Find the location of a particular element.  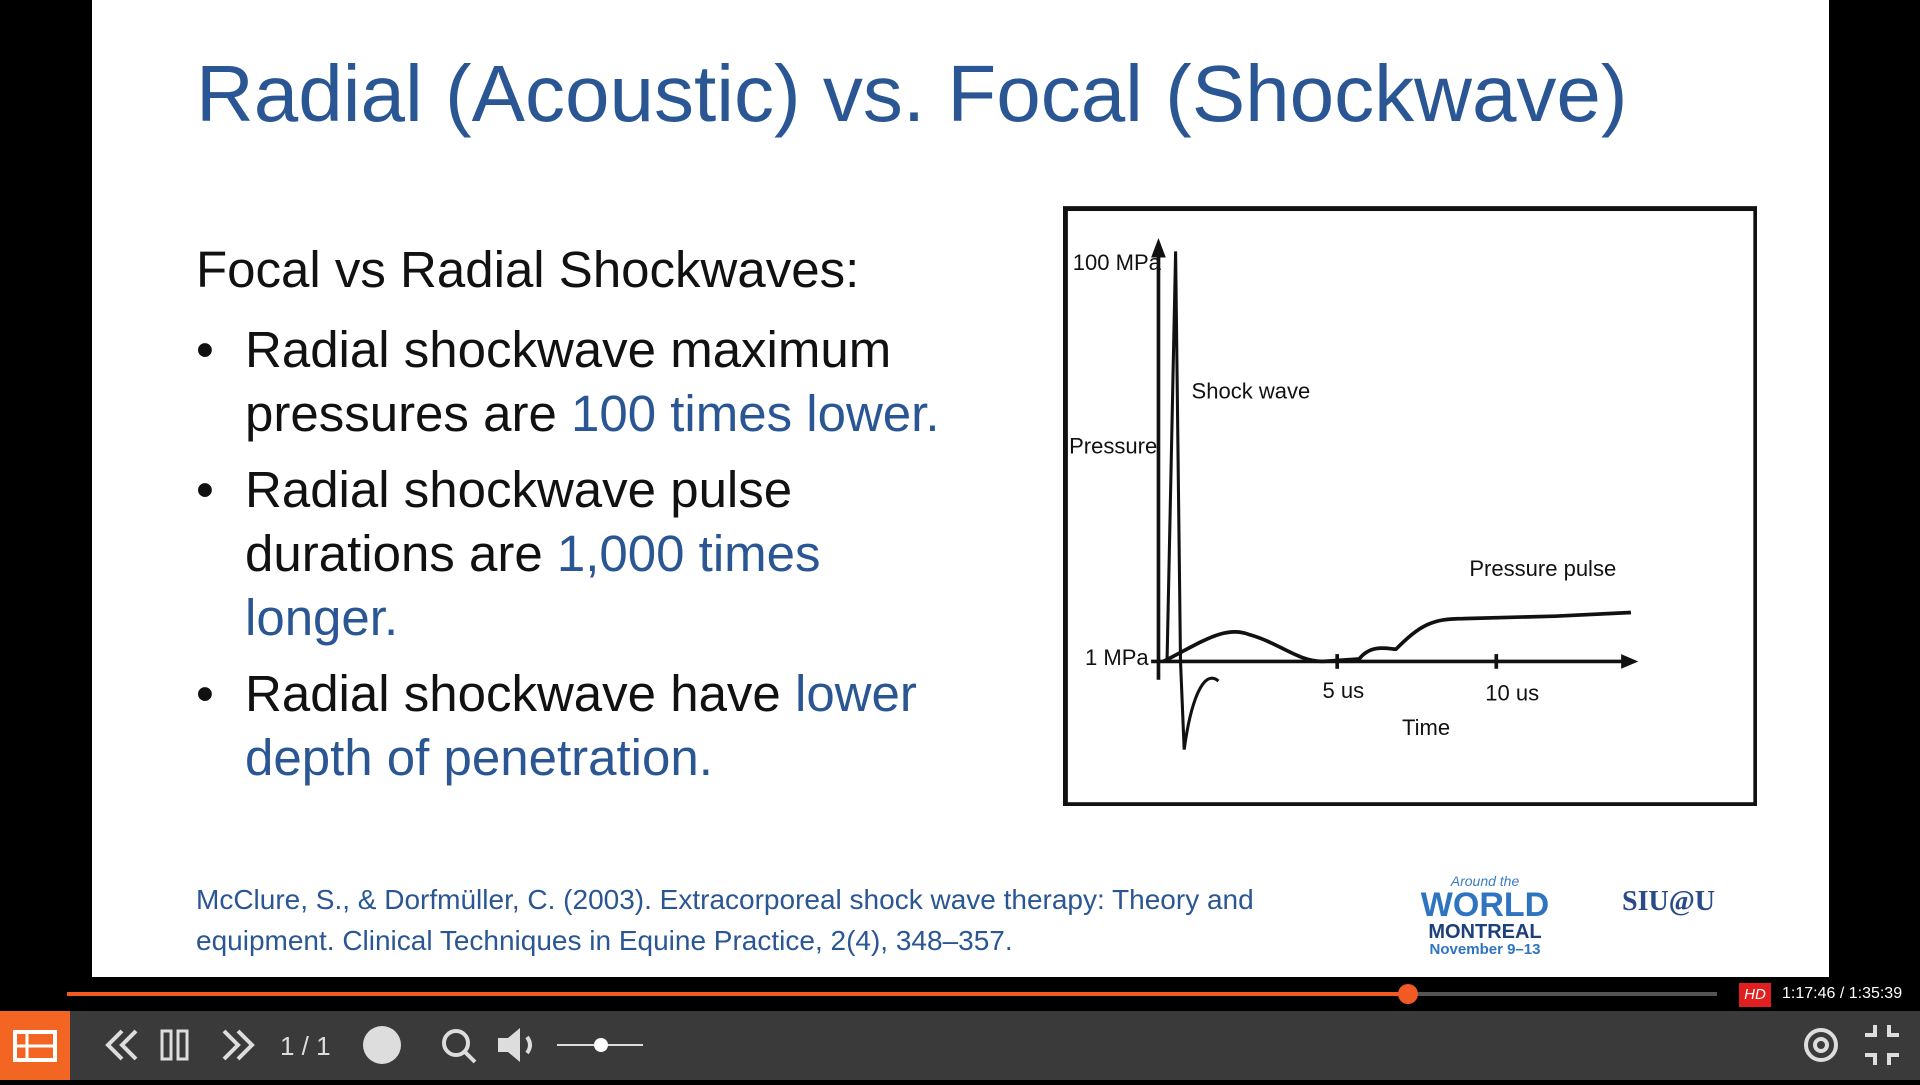

slides-button is located at coordinates (35, 1045).